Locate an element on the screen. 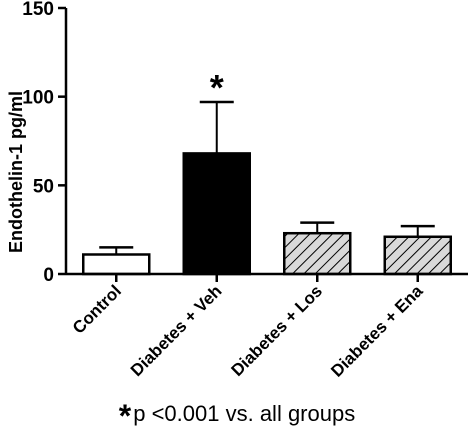 Image resolution: width=474 pixels, height=438 pixels. footnote: *p <0.001 vs. all groups is located at coordinates (237, 416).